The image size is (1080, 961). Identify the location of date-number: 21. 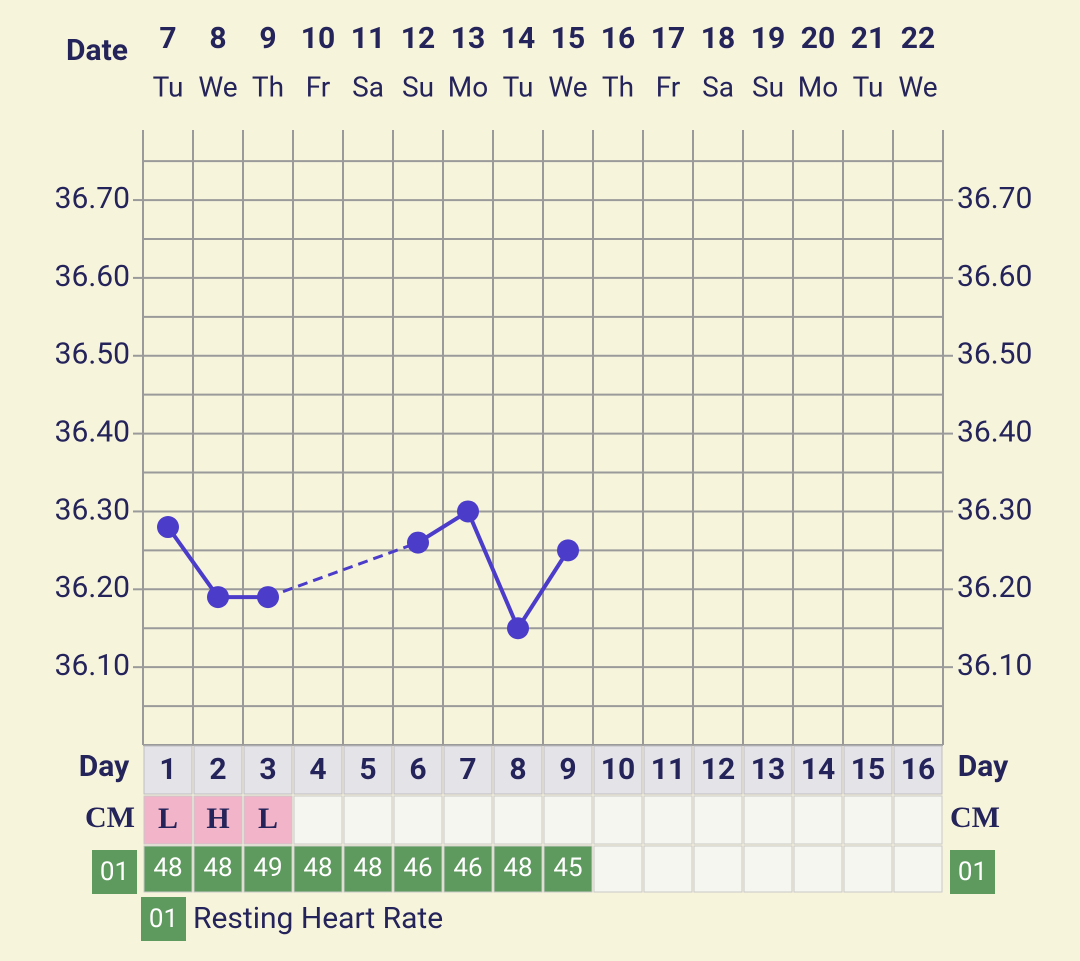
(868, 38).